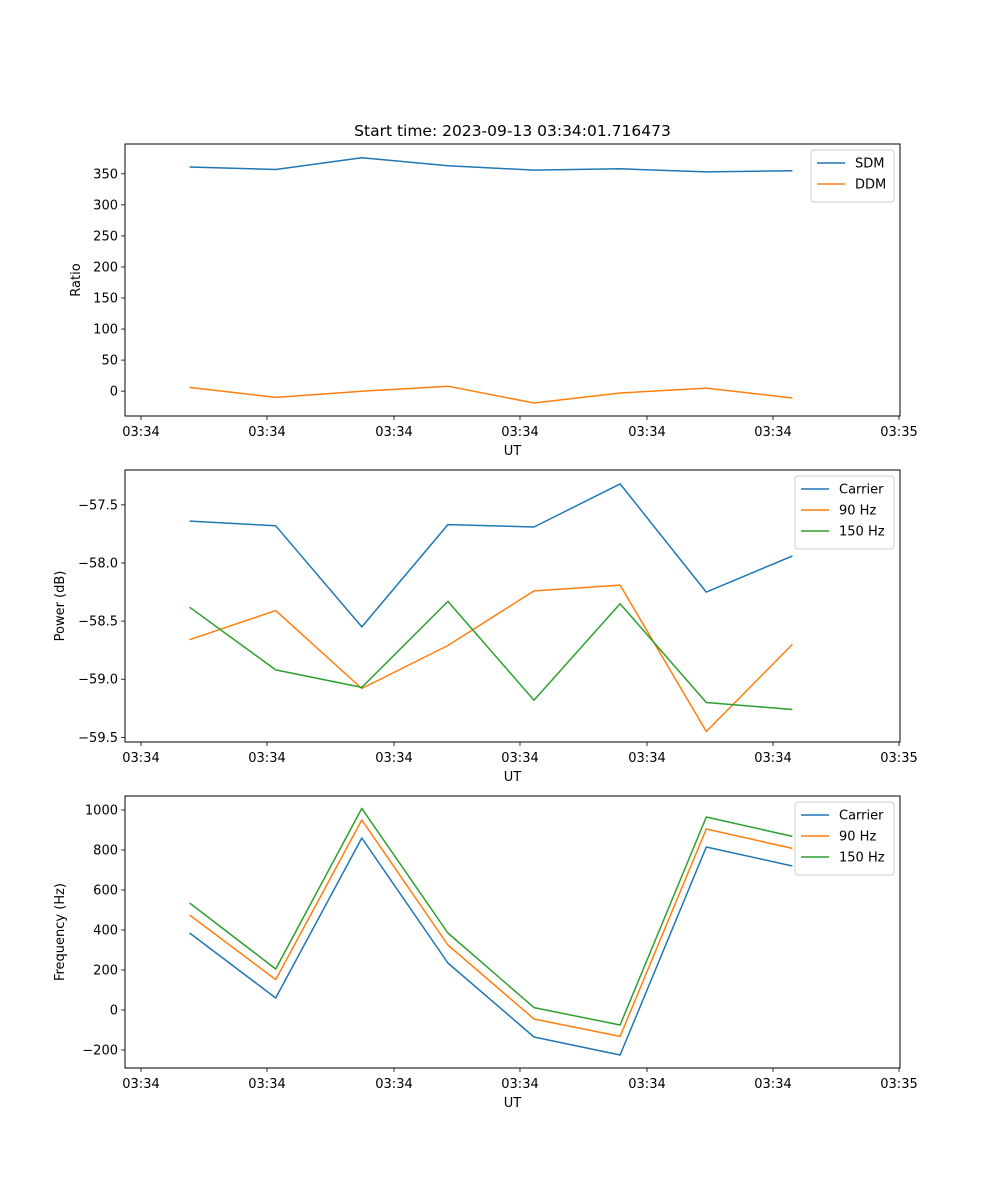  What do you see at coordinates (870, 185) in the screenshot?
I see `legend-label-ddm: DDM` at bounding box center [870, 185].